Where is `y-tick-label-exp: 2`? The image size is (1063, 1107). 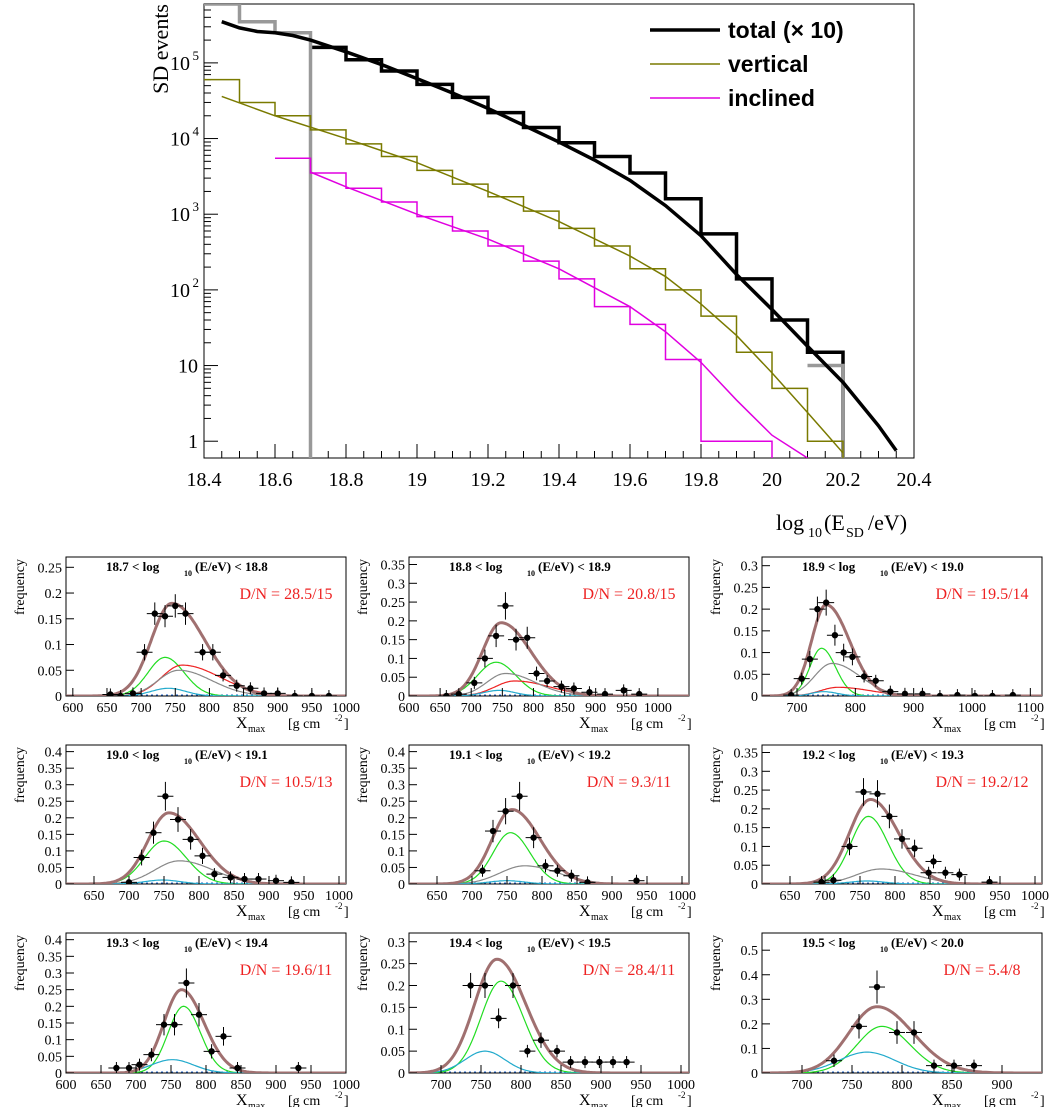 y-tick-label-exp: 2 is located at coordinates (196, 282).